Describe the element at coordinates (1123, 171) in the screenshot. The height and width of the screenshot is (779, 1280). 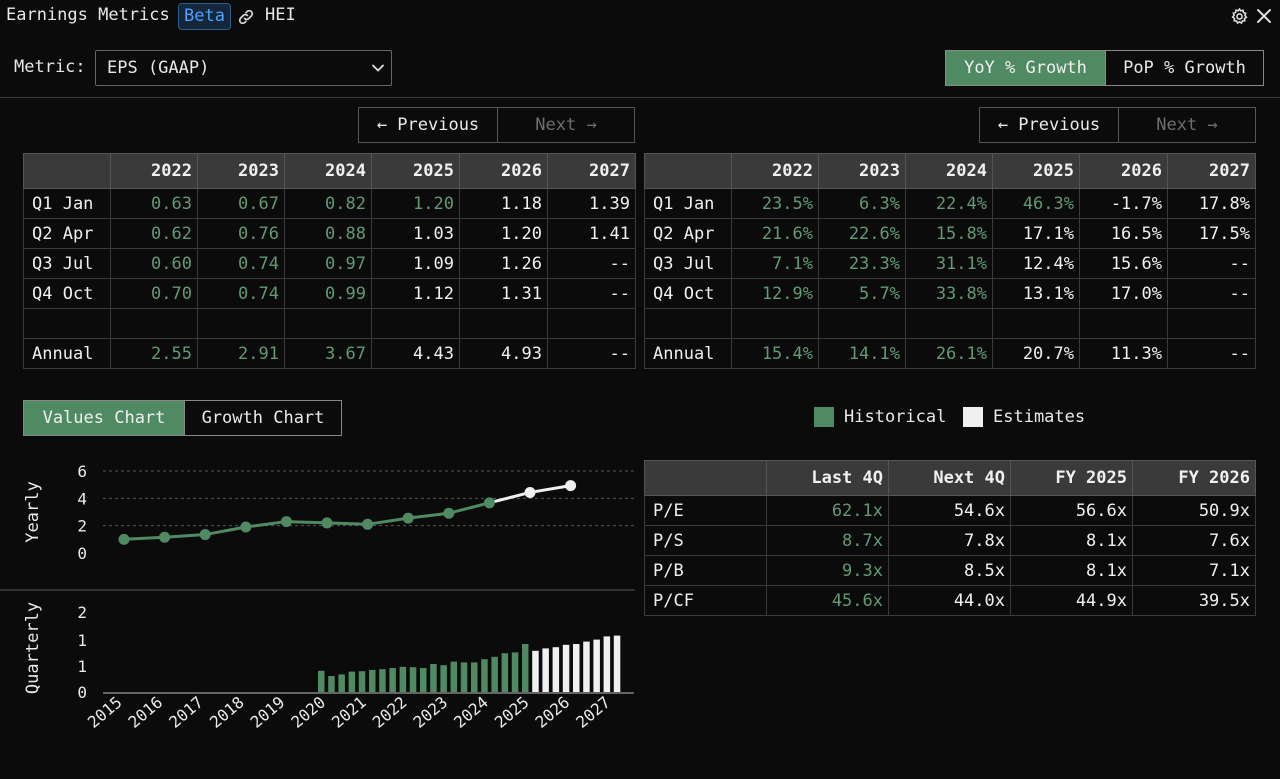
I see `column-header: 2026` at that location.